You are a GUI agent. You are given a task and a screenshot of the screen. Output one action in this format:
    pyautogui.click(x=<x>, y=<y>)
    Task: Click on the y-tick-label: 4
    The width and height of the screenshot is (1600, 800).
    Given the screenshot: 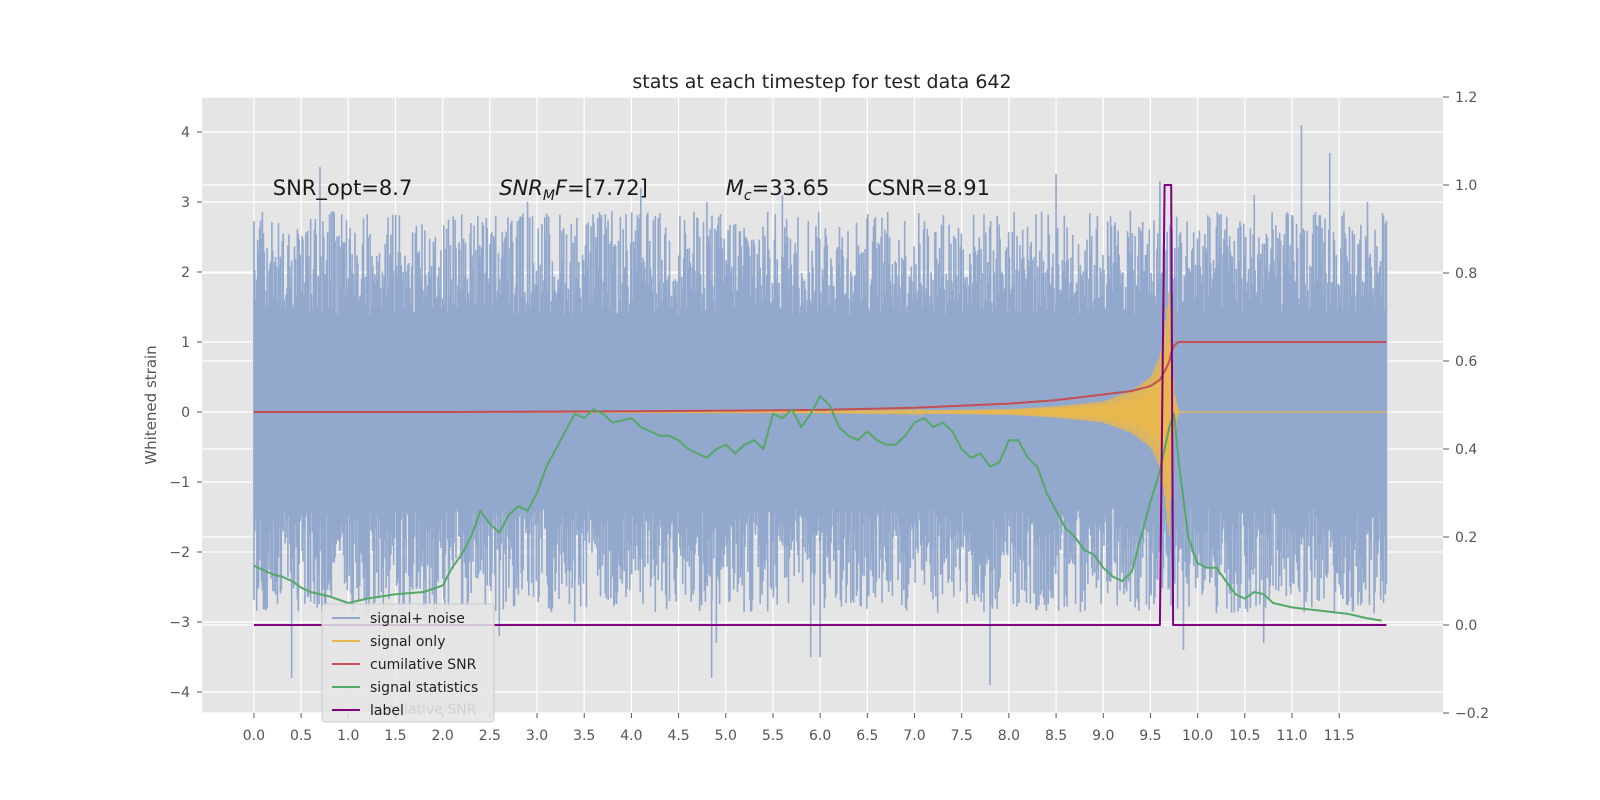 What is the action you would take?
    pyautogui.click(x=185, y=133)
    